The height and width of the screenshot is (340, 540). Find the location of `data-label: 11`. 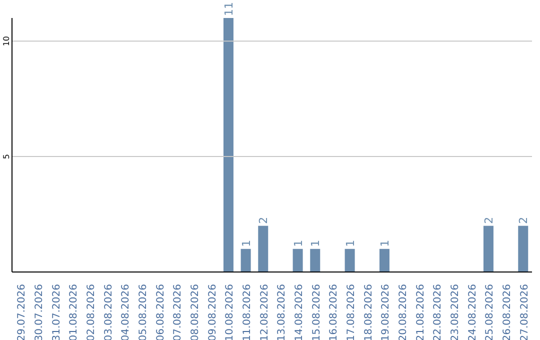

data-label: 11 is located at coordinates (229, 9).